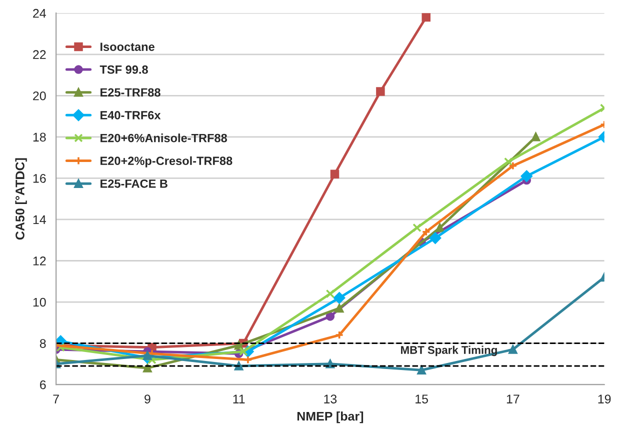  Describe the element at coordinates (21, 199) in the screenshot. I see `y-axis-title: CA50 [°ATDC]` at that location.